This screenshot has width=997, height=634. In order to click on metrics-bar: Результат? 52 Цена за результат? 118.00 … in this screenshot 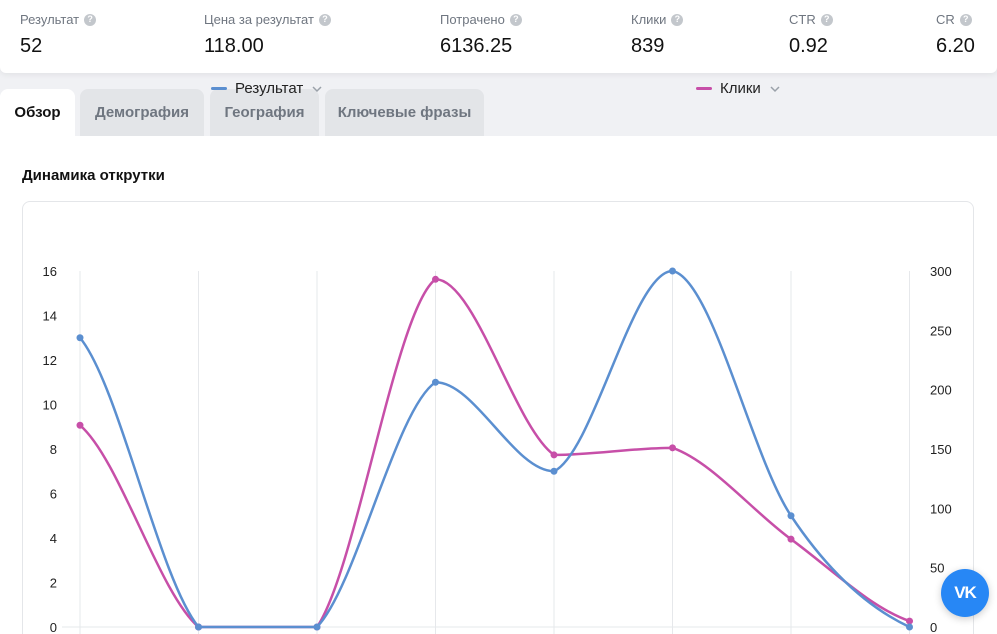, I will do `click(498, 36)`.